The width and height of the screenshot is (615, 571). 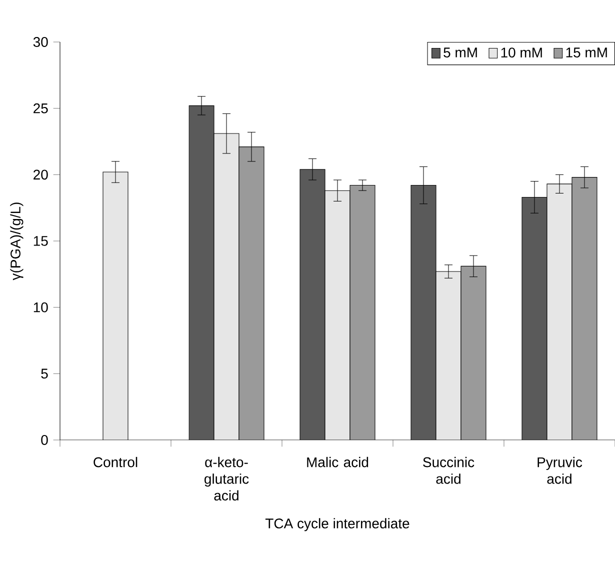 I want to click on y-tick-label: 20, so click(x=41, y=175).